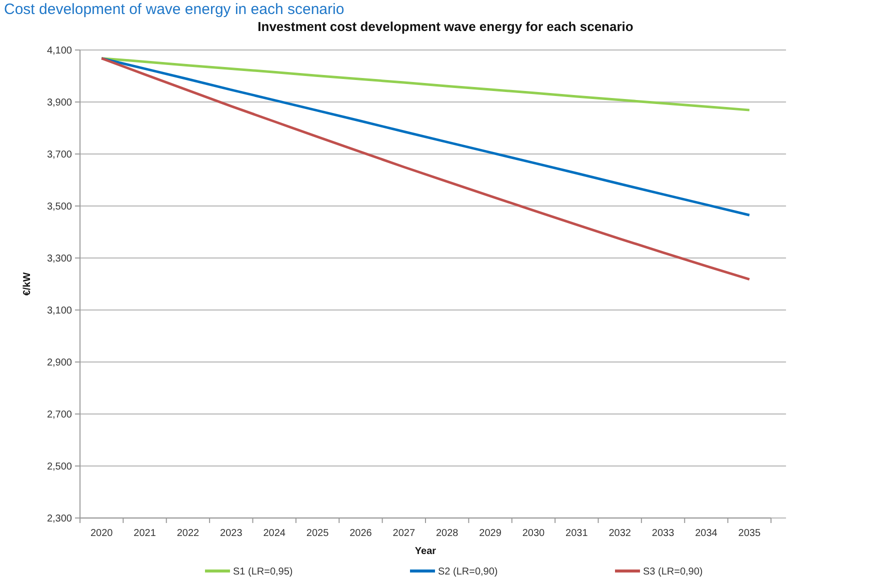  I want to click on y-tick-label: 4,100, so click(59, 51).